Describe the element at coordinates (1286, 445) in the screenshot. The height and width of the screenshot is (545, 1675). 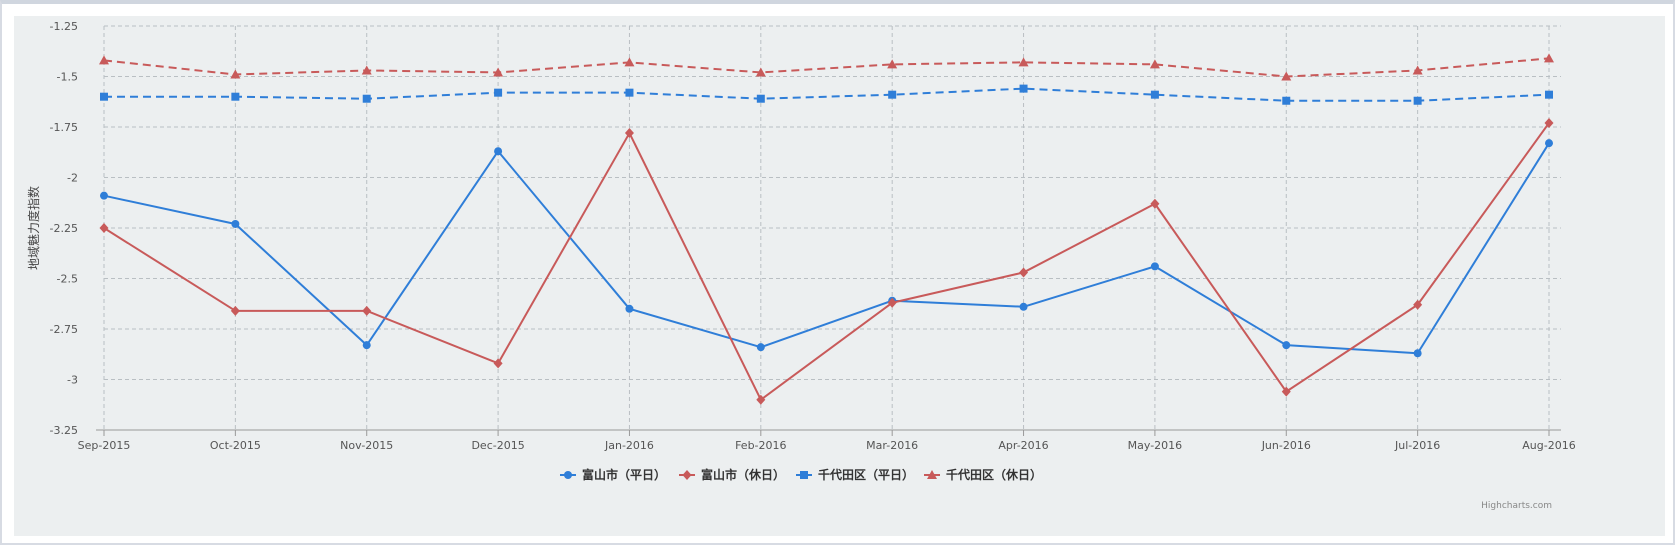
I see `x-tick-label: Jun-2016` at that location.